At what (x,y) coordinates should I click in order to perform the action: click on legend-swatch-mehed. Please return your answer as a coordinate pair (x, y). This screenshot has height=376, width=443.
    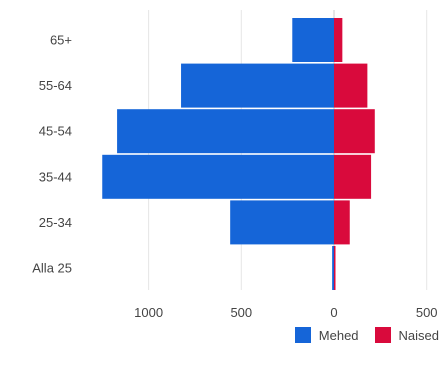
    Looking at the image, I should click on (302, 335).